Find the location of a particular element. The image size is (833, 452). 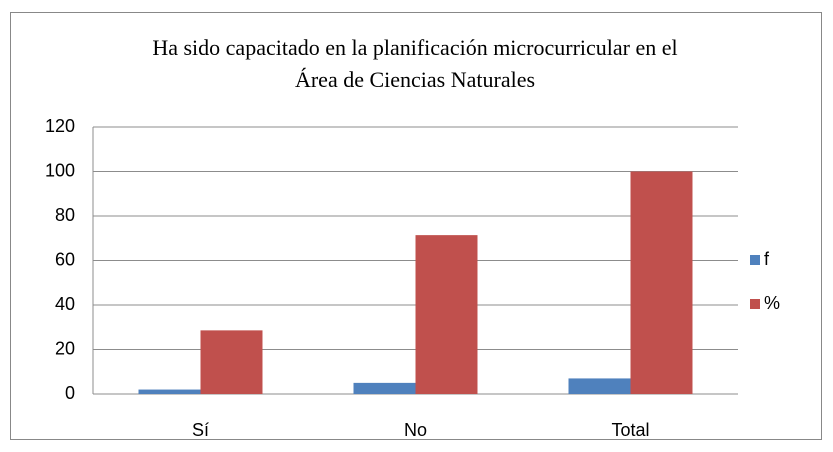

y-tick-label: 80 is located at coordinates (65, 215).